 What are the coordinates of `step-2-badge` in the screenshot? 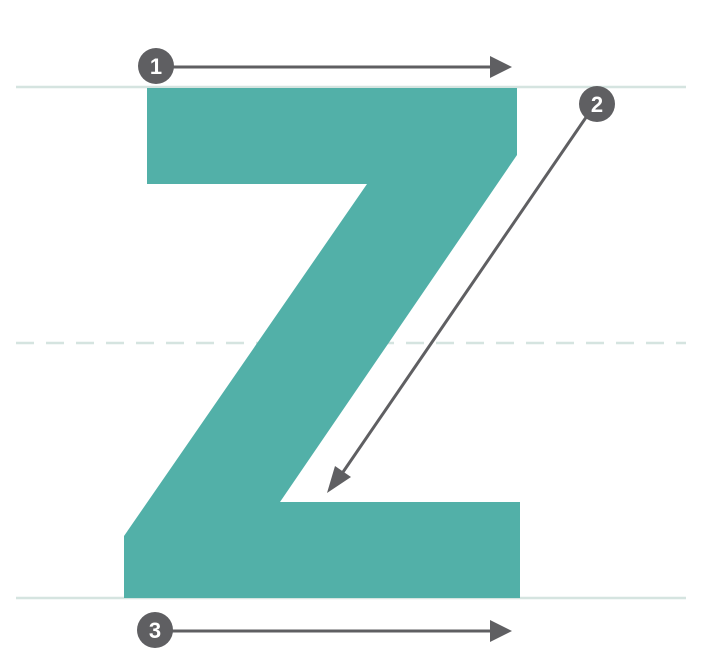 It's located at (597, 104).